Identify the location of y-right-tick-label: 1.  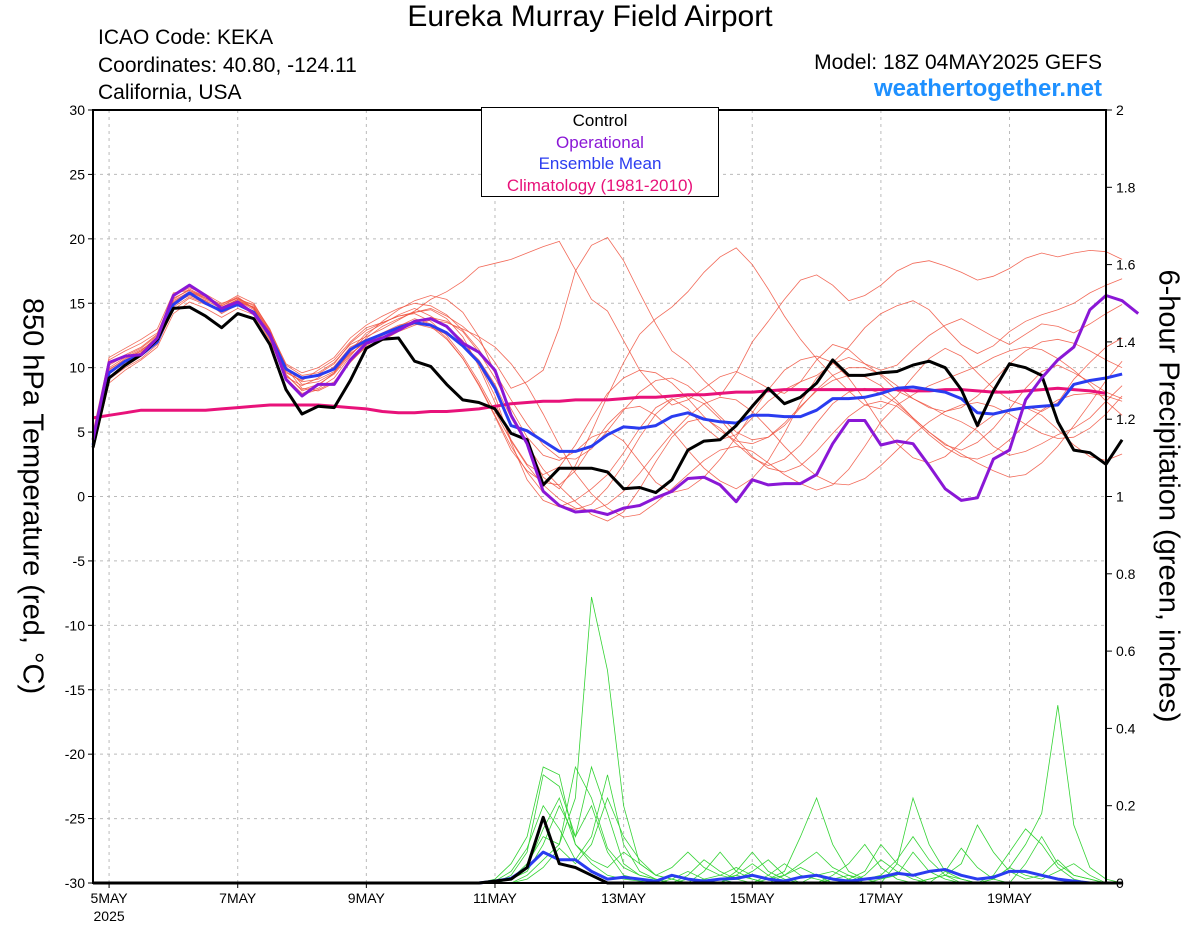
(1120, 497).